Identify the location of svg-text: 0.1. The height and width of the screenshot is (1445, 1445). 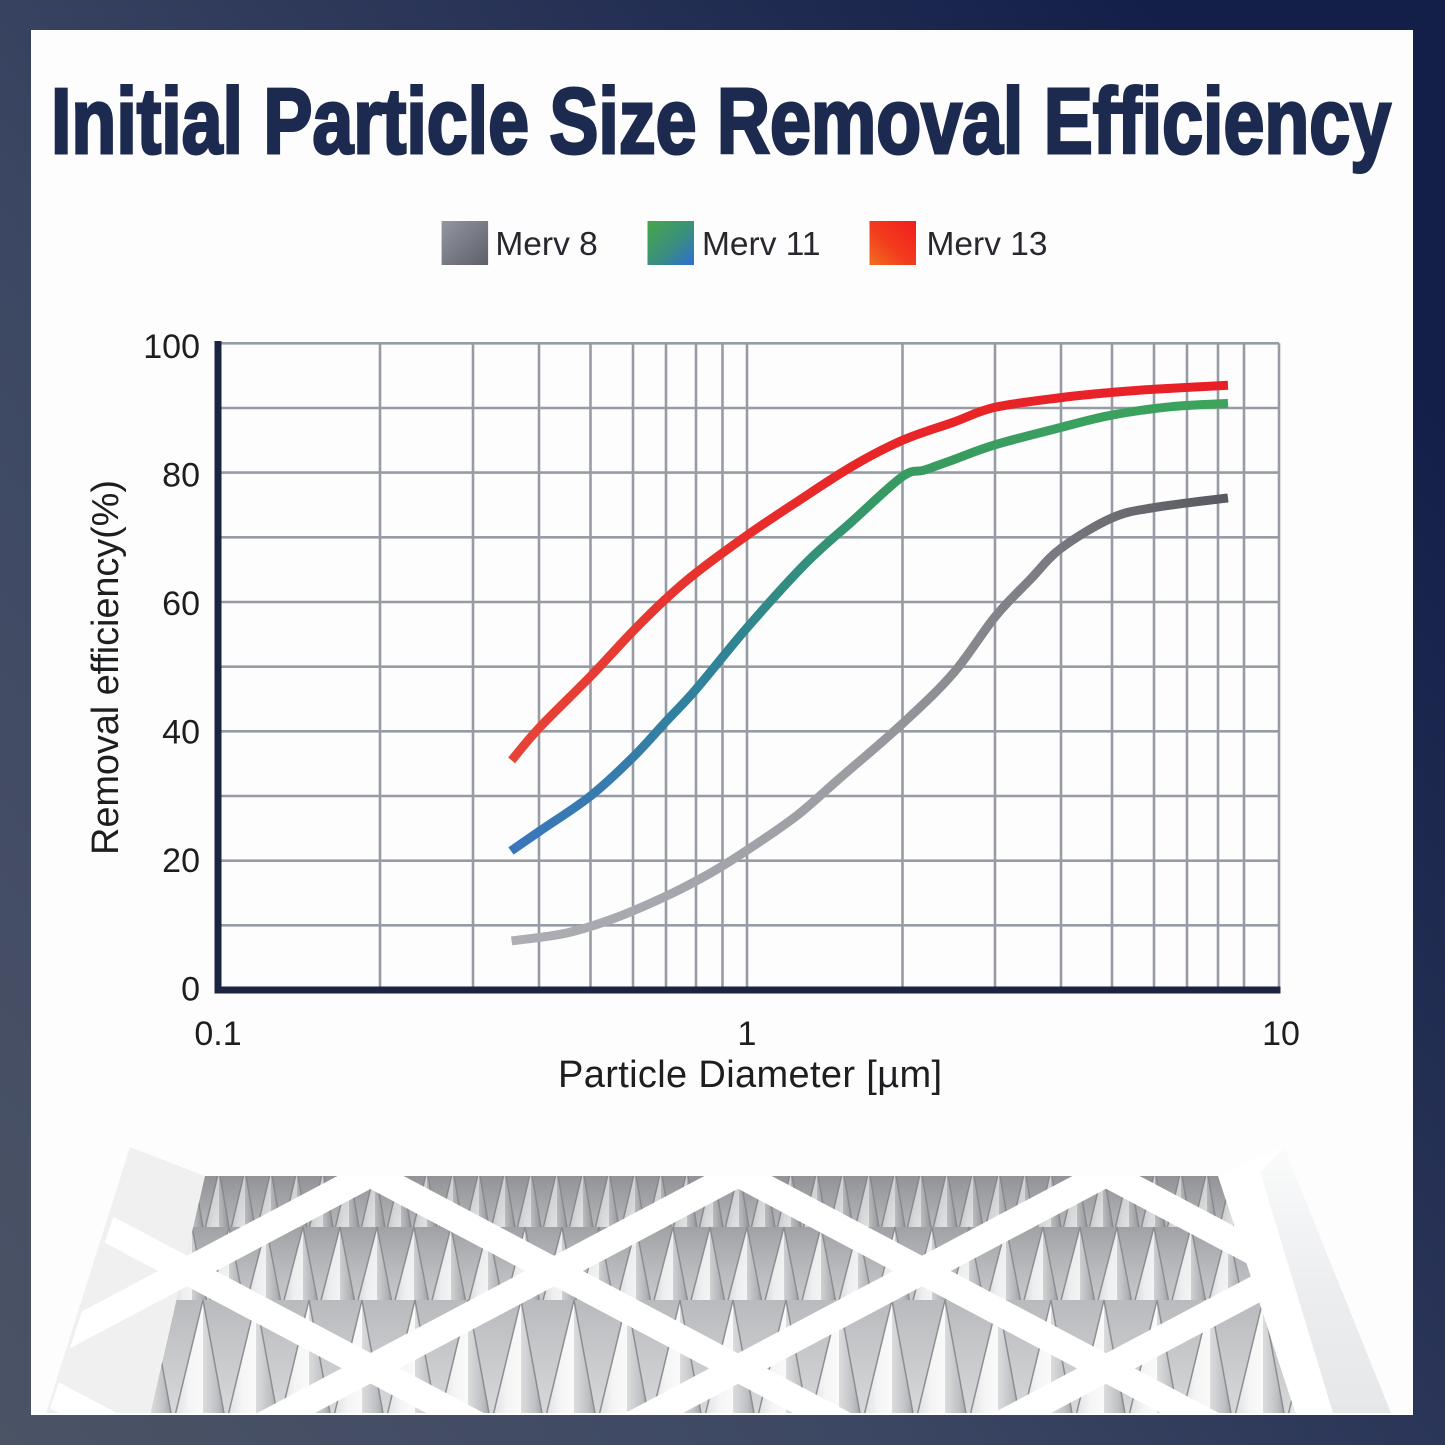
(217, 1034).